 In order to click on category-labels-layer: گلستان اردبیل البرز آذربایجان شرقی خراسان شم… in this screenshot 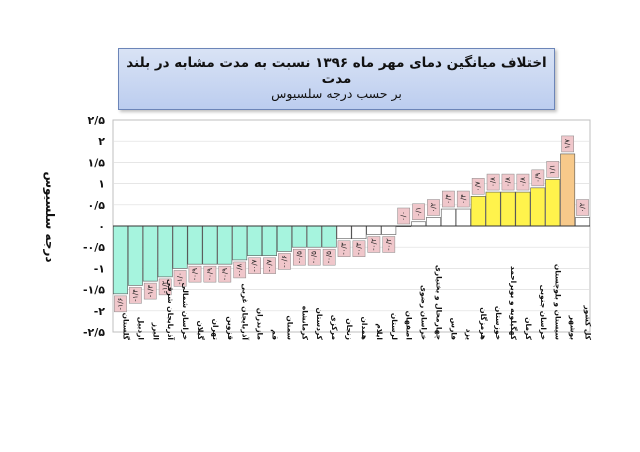, I will do `click(356, 302)`.